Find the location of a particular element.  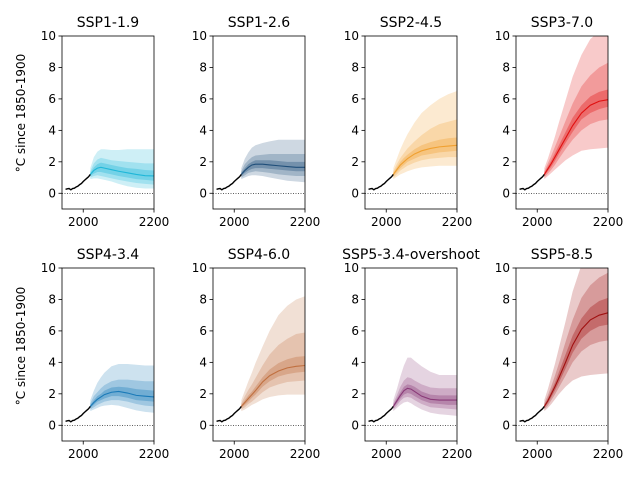

panel-title: SSP5-8.5 is located at coordinates (562, 255).